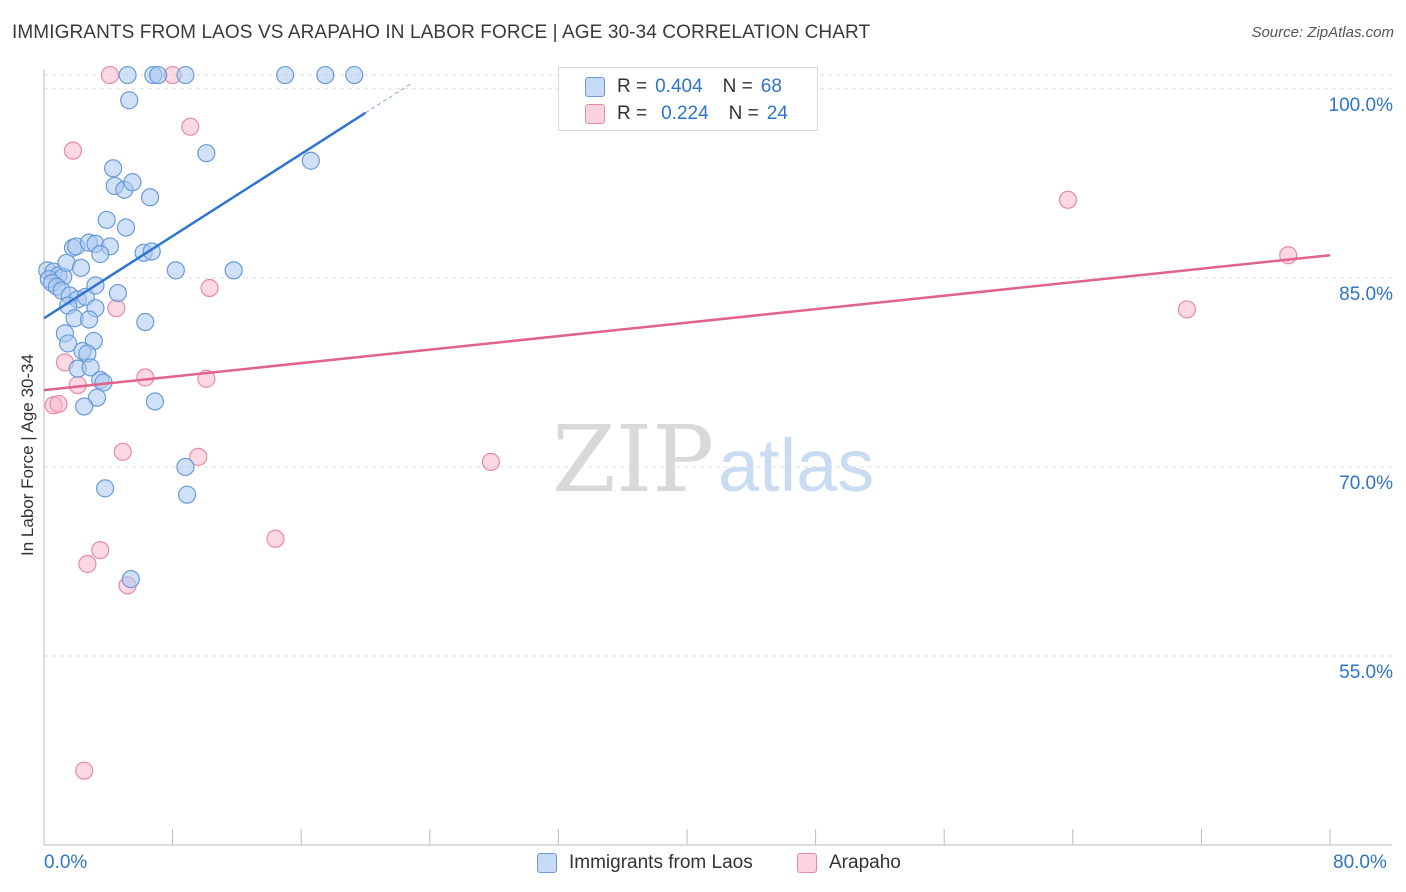 The image size is (1406, 892). I want to click on legend-row-laos: R = 0.404 N = 68, so click(683, 87).